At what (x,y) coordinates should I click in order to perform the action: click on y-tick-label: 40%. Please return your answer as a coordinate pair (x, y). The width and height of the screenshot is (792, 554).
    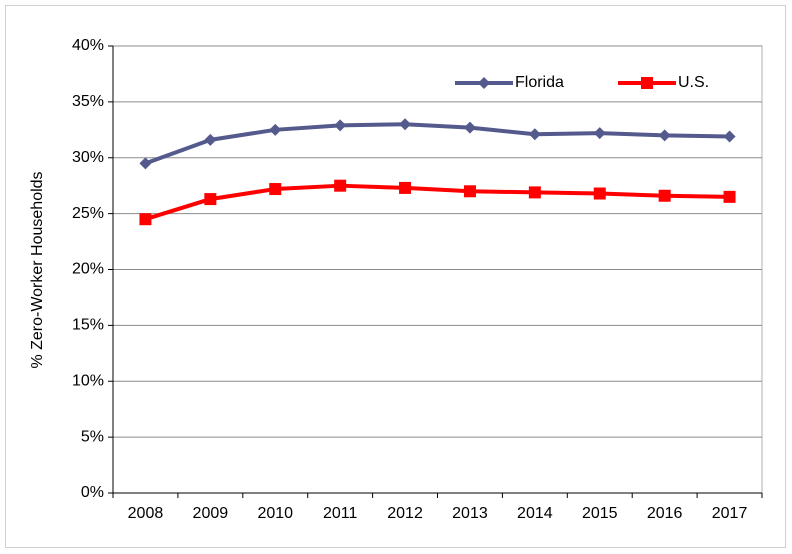
    Looking at the image, I should click on (88, 45).